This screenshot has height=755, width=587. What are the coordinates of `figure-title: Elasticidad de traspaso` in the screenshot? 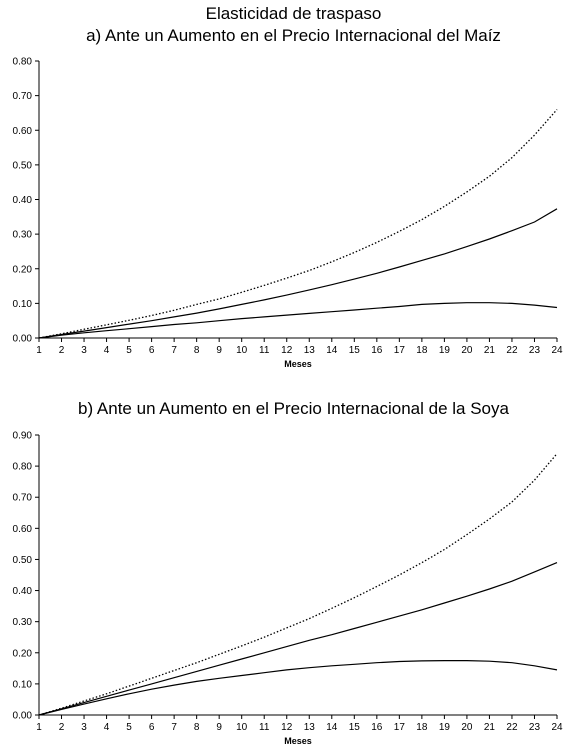 It's located at (293, 13).